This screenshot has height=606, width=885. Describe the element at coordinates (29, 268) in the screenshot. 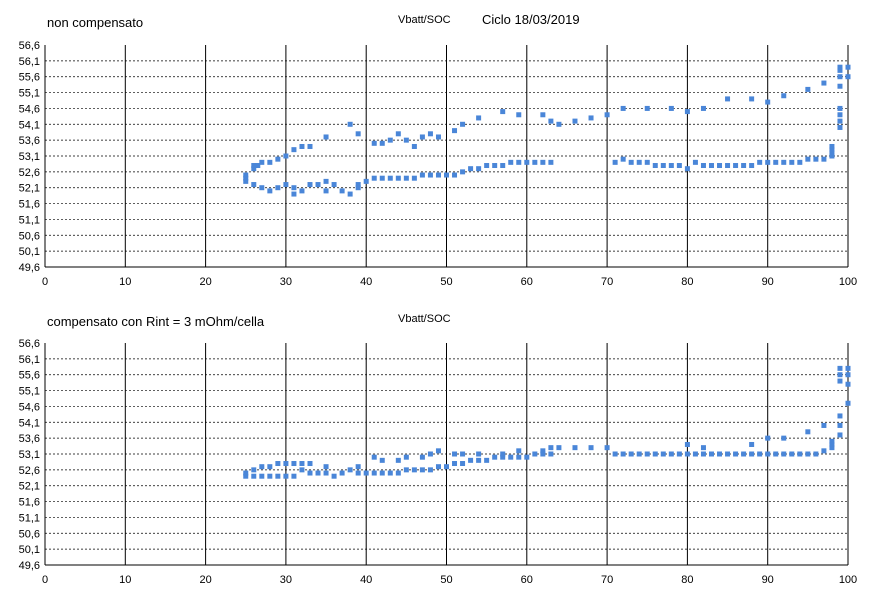

I see `y-tick-label: 49,6` at that location.